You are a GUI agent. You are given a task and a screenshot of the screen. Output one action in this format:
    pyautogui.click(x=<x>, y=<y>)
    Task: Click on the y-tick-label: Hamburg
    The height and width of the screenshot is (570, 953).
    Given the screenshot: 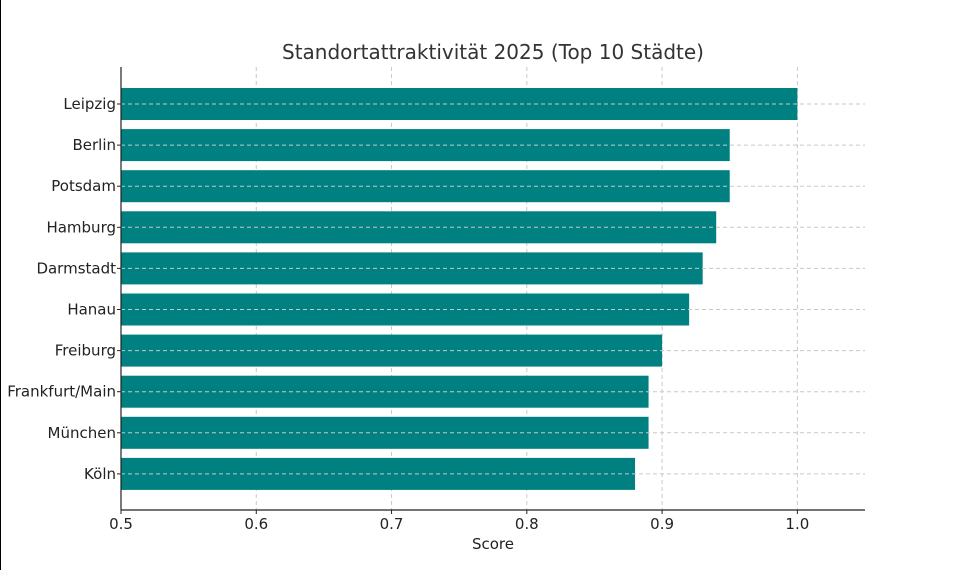 What is the action you would take?
    pyautogui.click(x=81, y=227)
    